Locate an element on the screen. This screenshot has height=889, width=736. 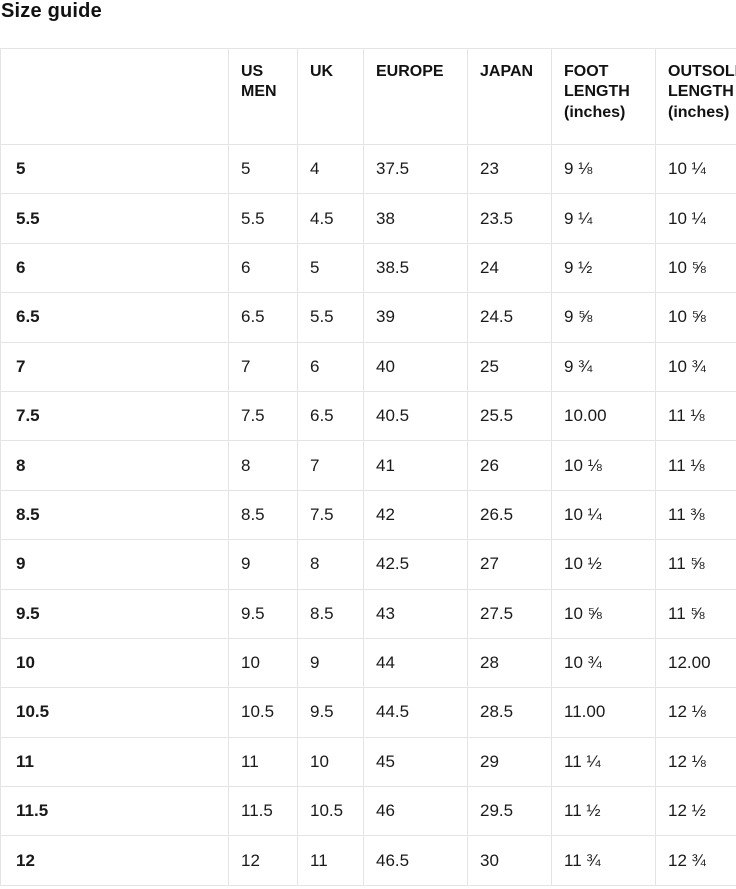
cell-foot-length-inches: 9 ½ is located at coordinates (603, 268).